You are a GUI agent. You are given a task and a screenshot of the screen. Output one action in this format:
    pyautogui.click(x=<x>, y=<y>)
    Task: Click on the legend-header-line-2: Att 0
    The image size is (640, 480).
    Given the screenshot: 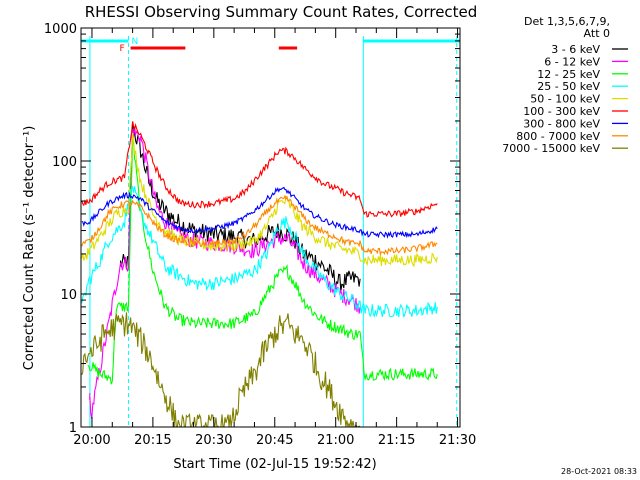 What is the action you would take?
    pyautogui.click(x=597, y=33)
    